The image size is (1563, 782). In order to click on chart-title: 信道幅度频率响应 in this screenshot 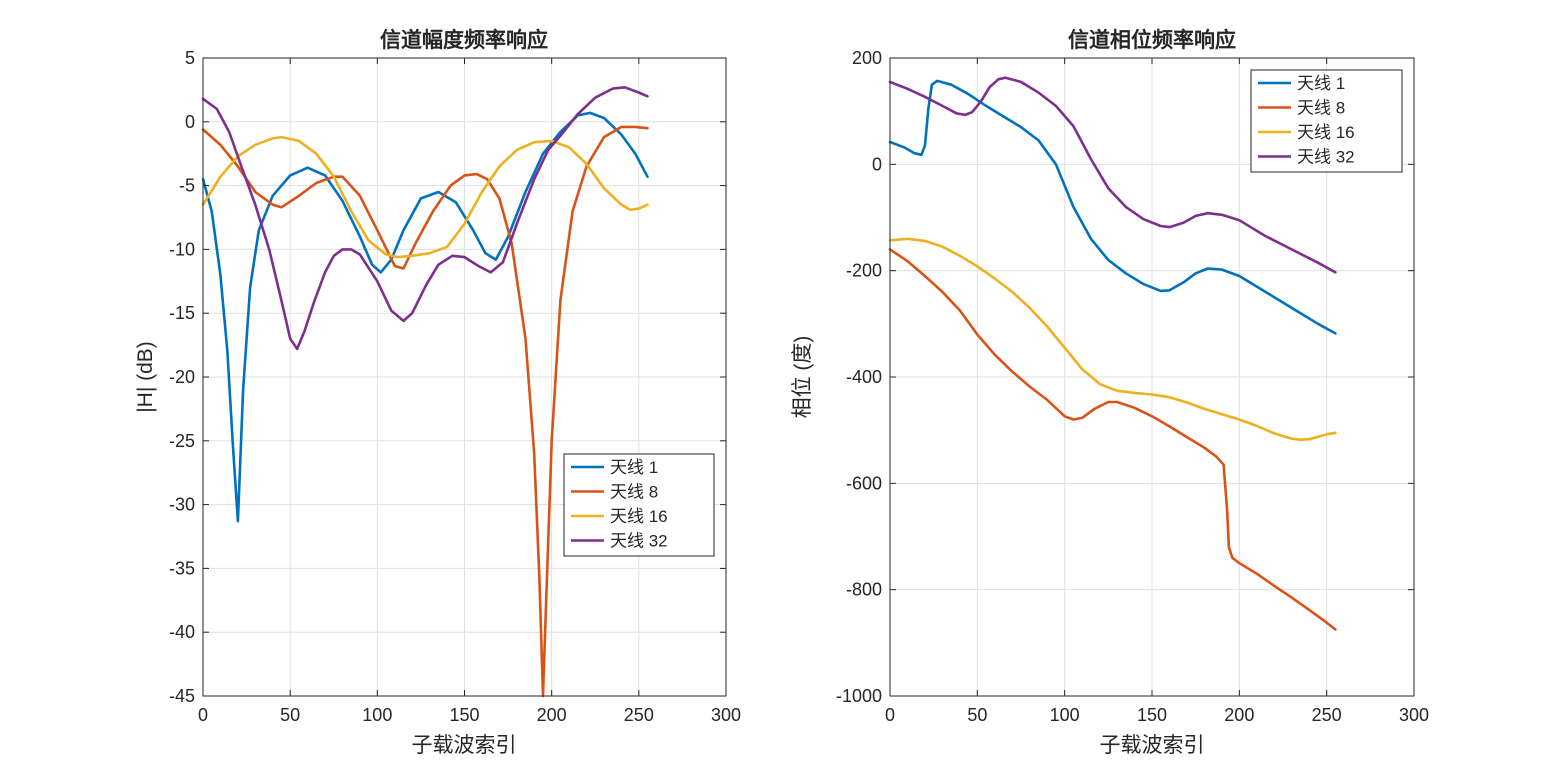, I will do `click(464, 40)`.